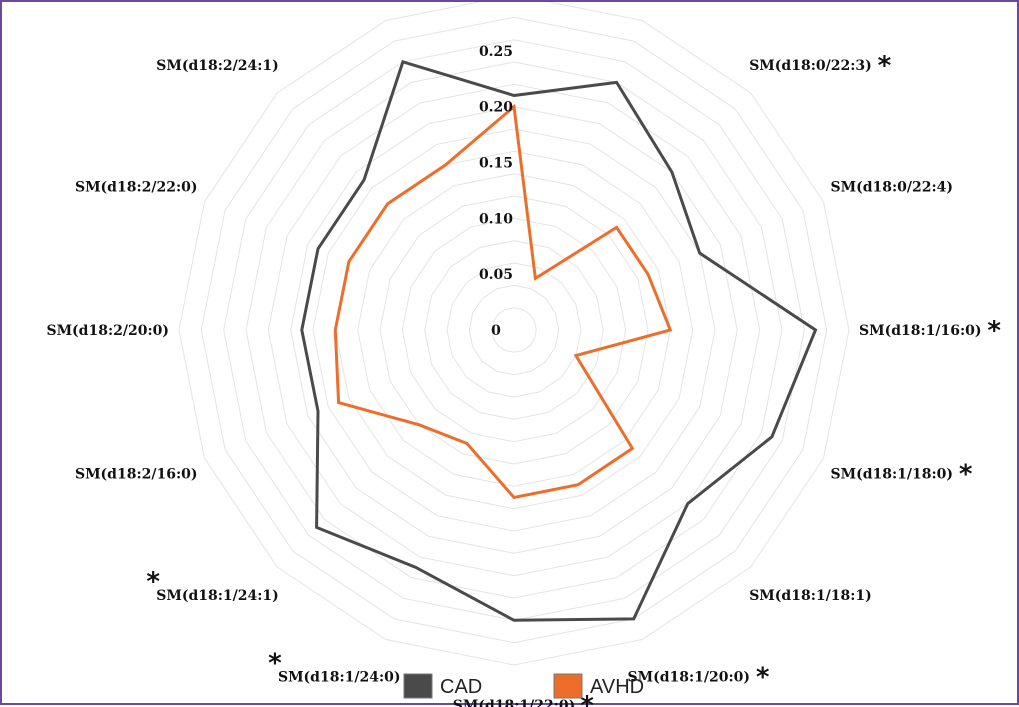  What do you see at coordinates (810, 66) in the screenshot?
I see `category-label: SM(d18:0/22:3)` at bounding box center [810, 66].